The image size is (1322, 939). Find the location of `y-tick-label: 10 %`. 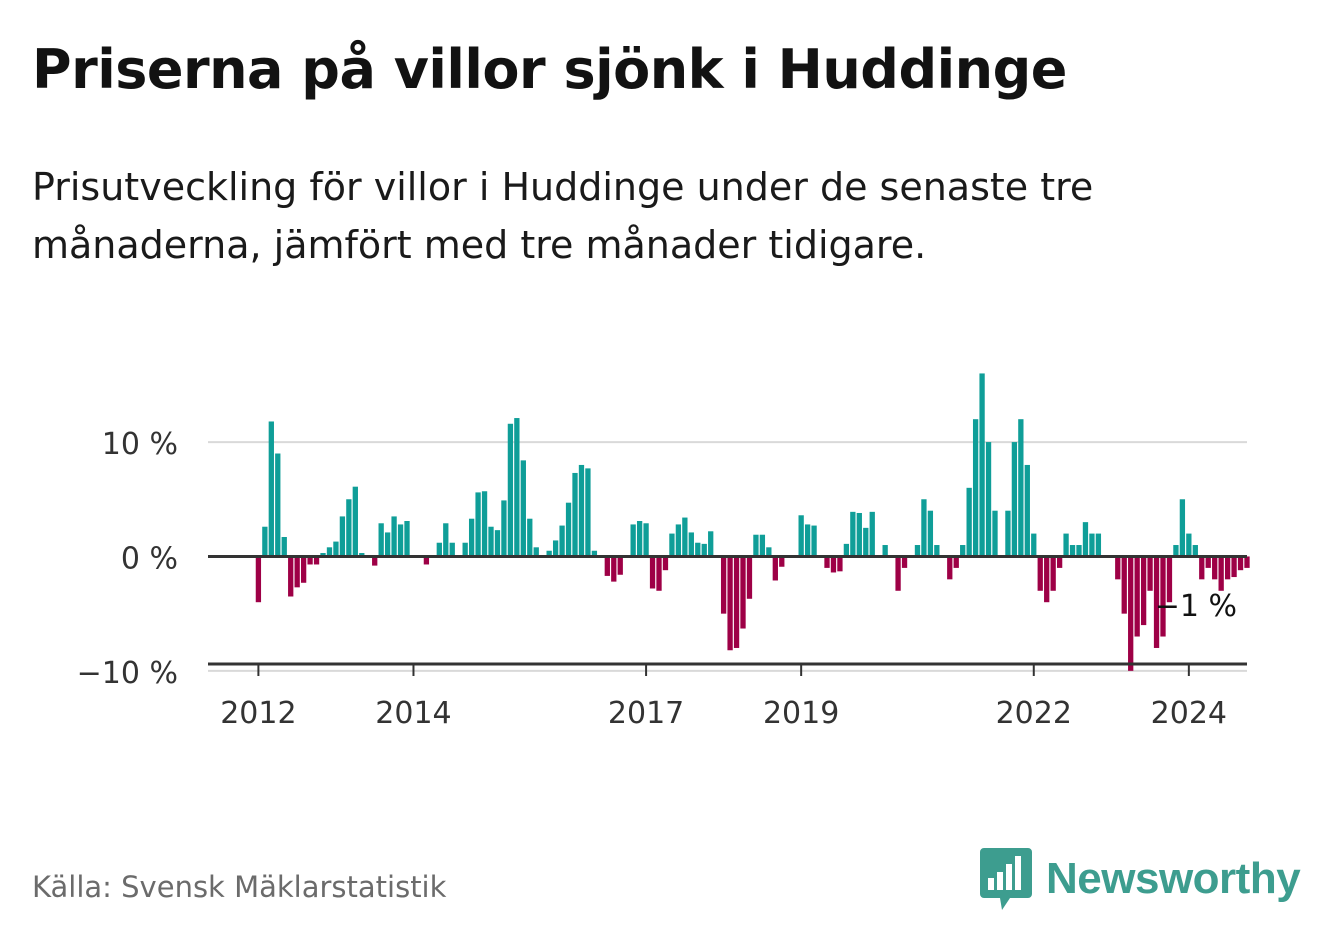

y-tick-label: 10 % is located at coordinates (140, 444).